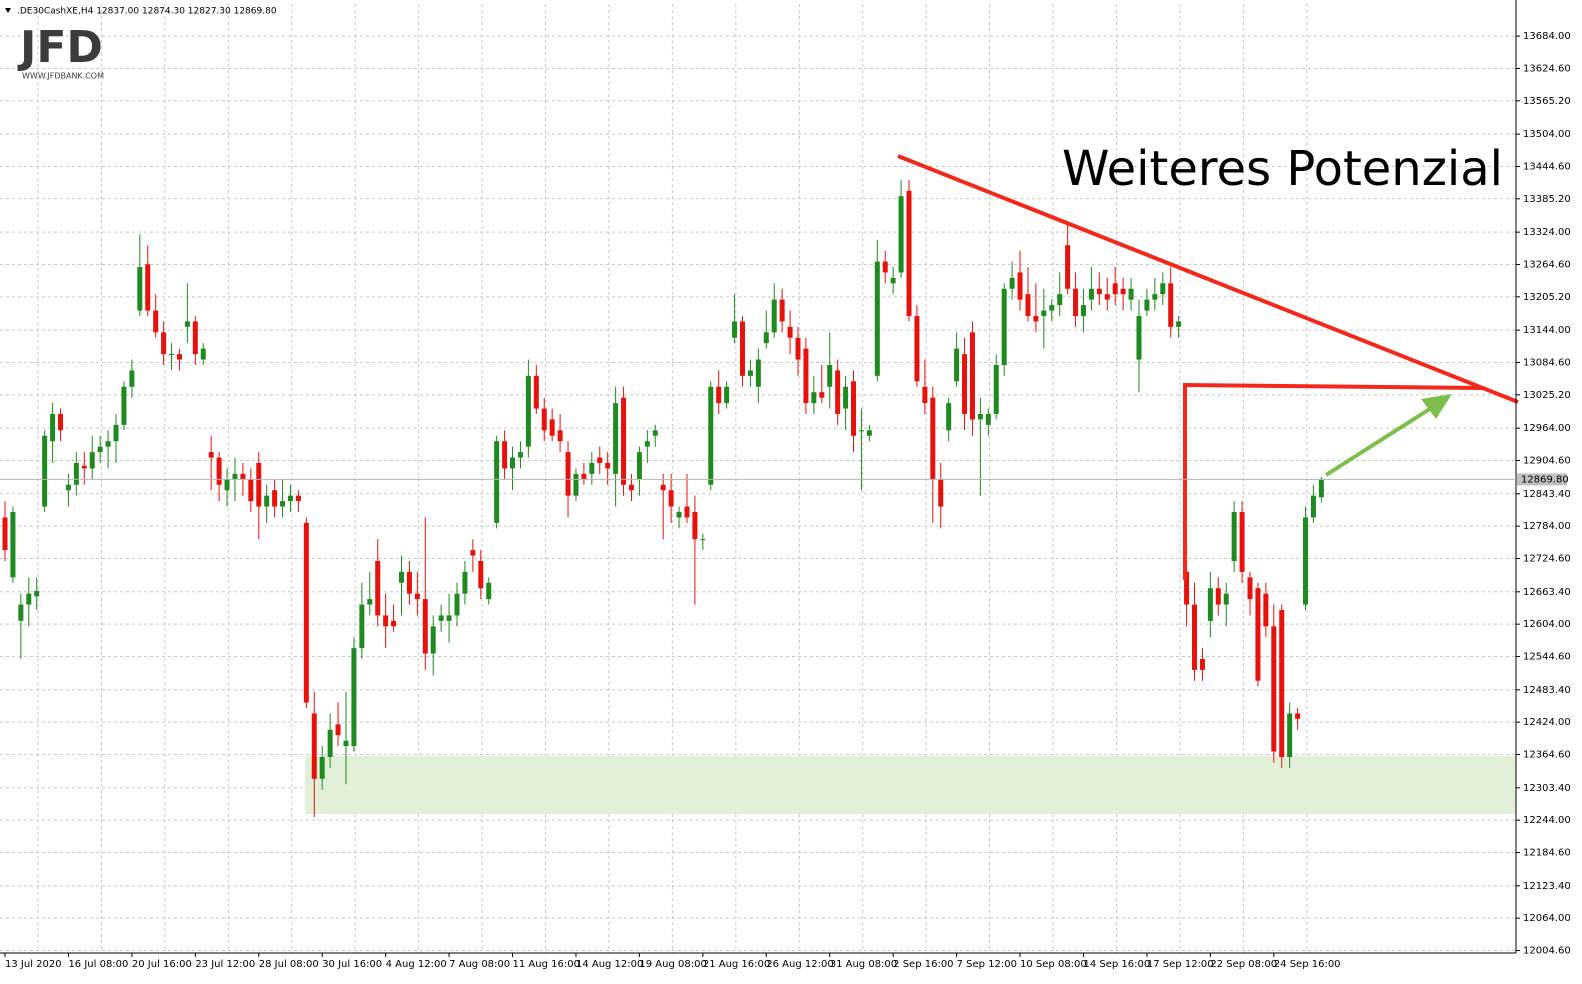 This screenshot has width=1582, height=984. Describe the element at coordinates (1547, 232) in the screenshot. I see `y-tick-label: 13324.00` at that location.